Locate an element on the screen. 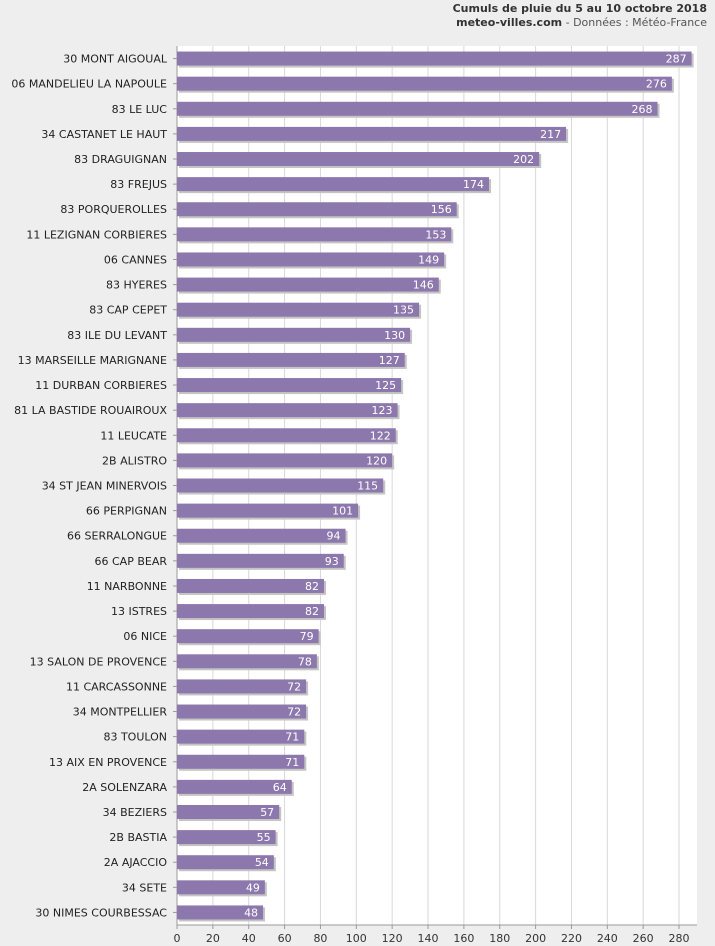  data-label: 55 is located at coordinates (264, 837).